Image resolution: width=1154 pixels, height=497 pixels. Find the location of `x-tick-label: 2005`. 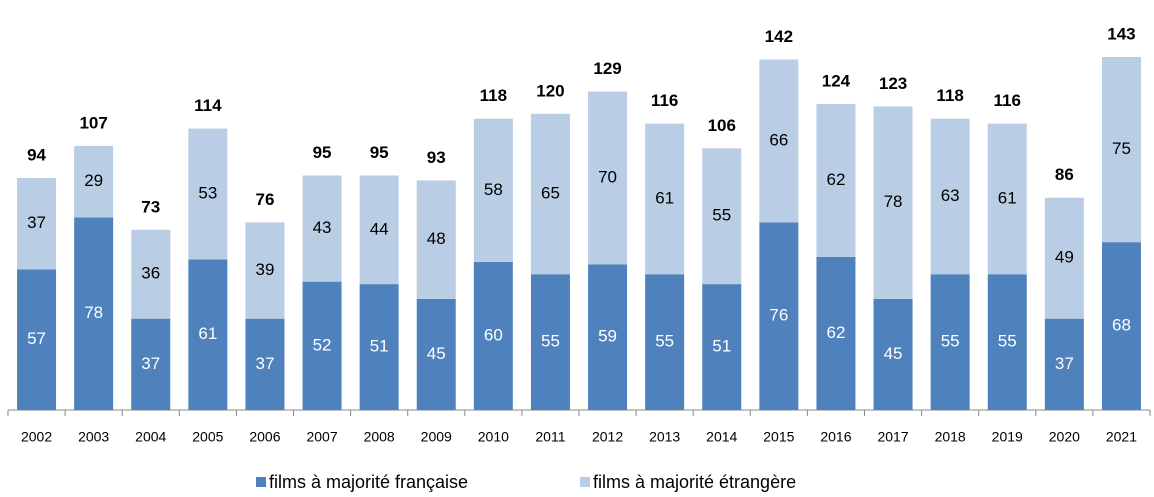

x-tick-label: 2005 is located at coordinates (207, 437).